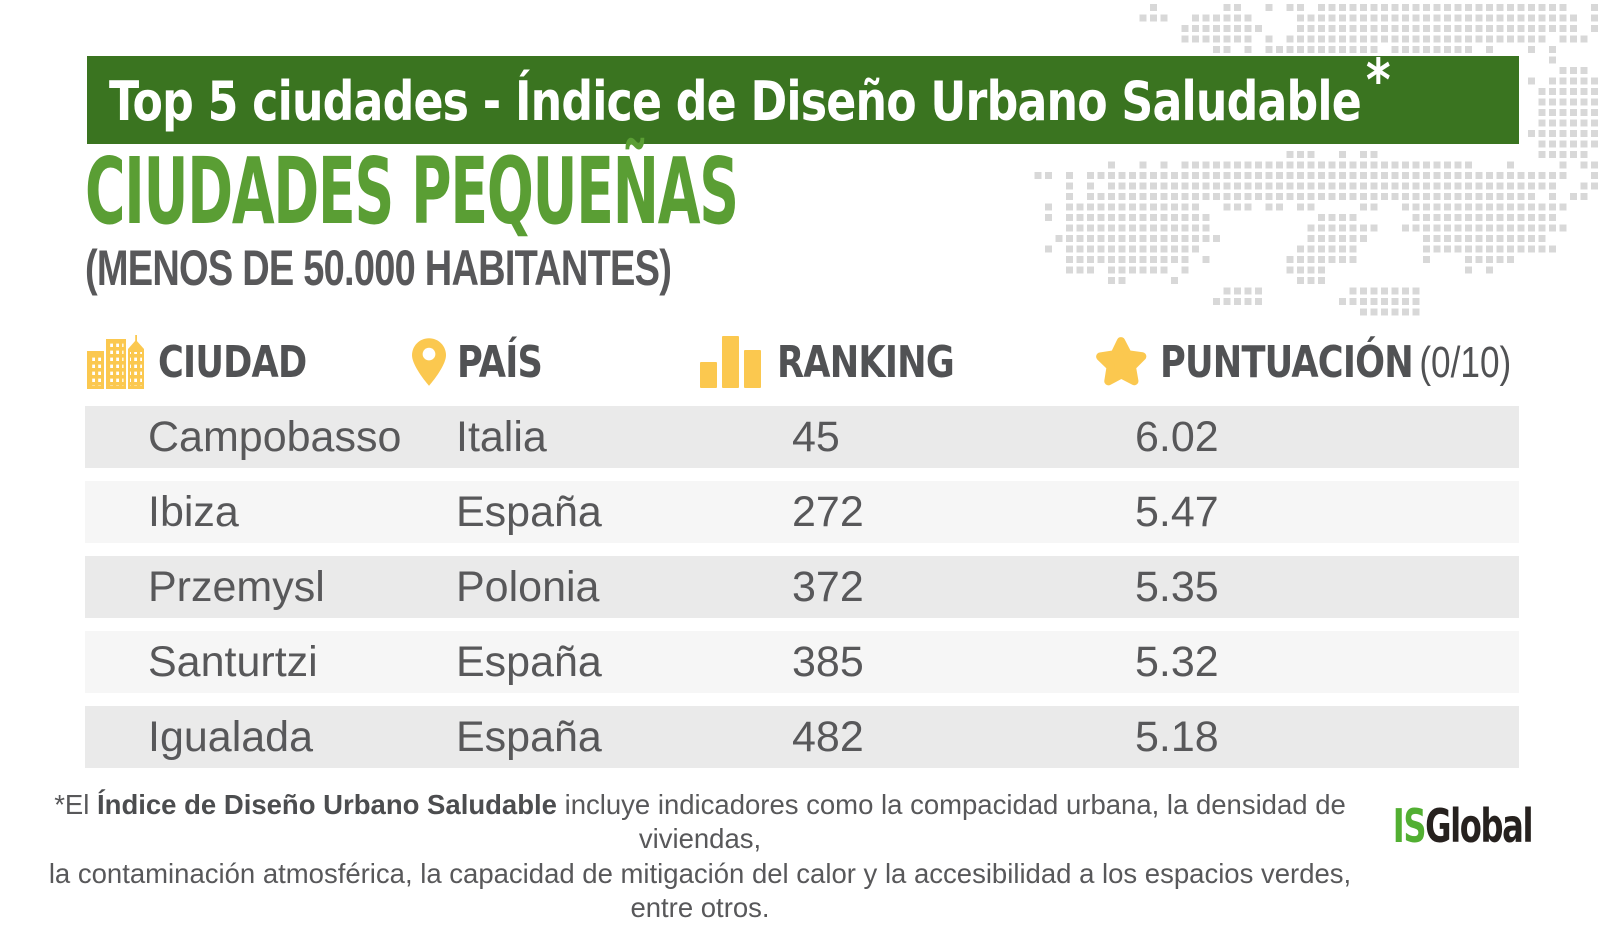 This screenshot has height=926, width=1600. I want to click on footnote-prefix: *El, so click(75, 804).